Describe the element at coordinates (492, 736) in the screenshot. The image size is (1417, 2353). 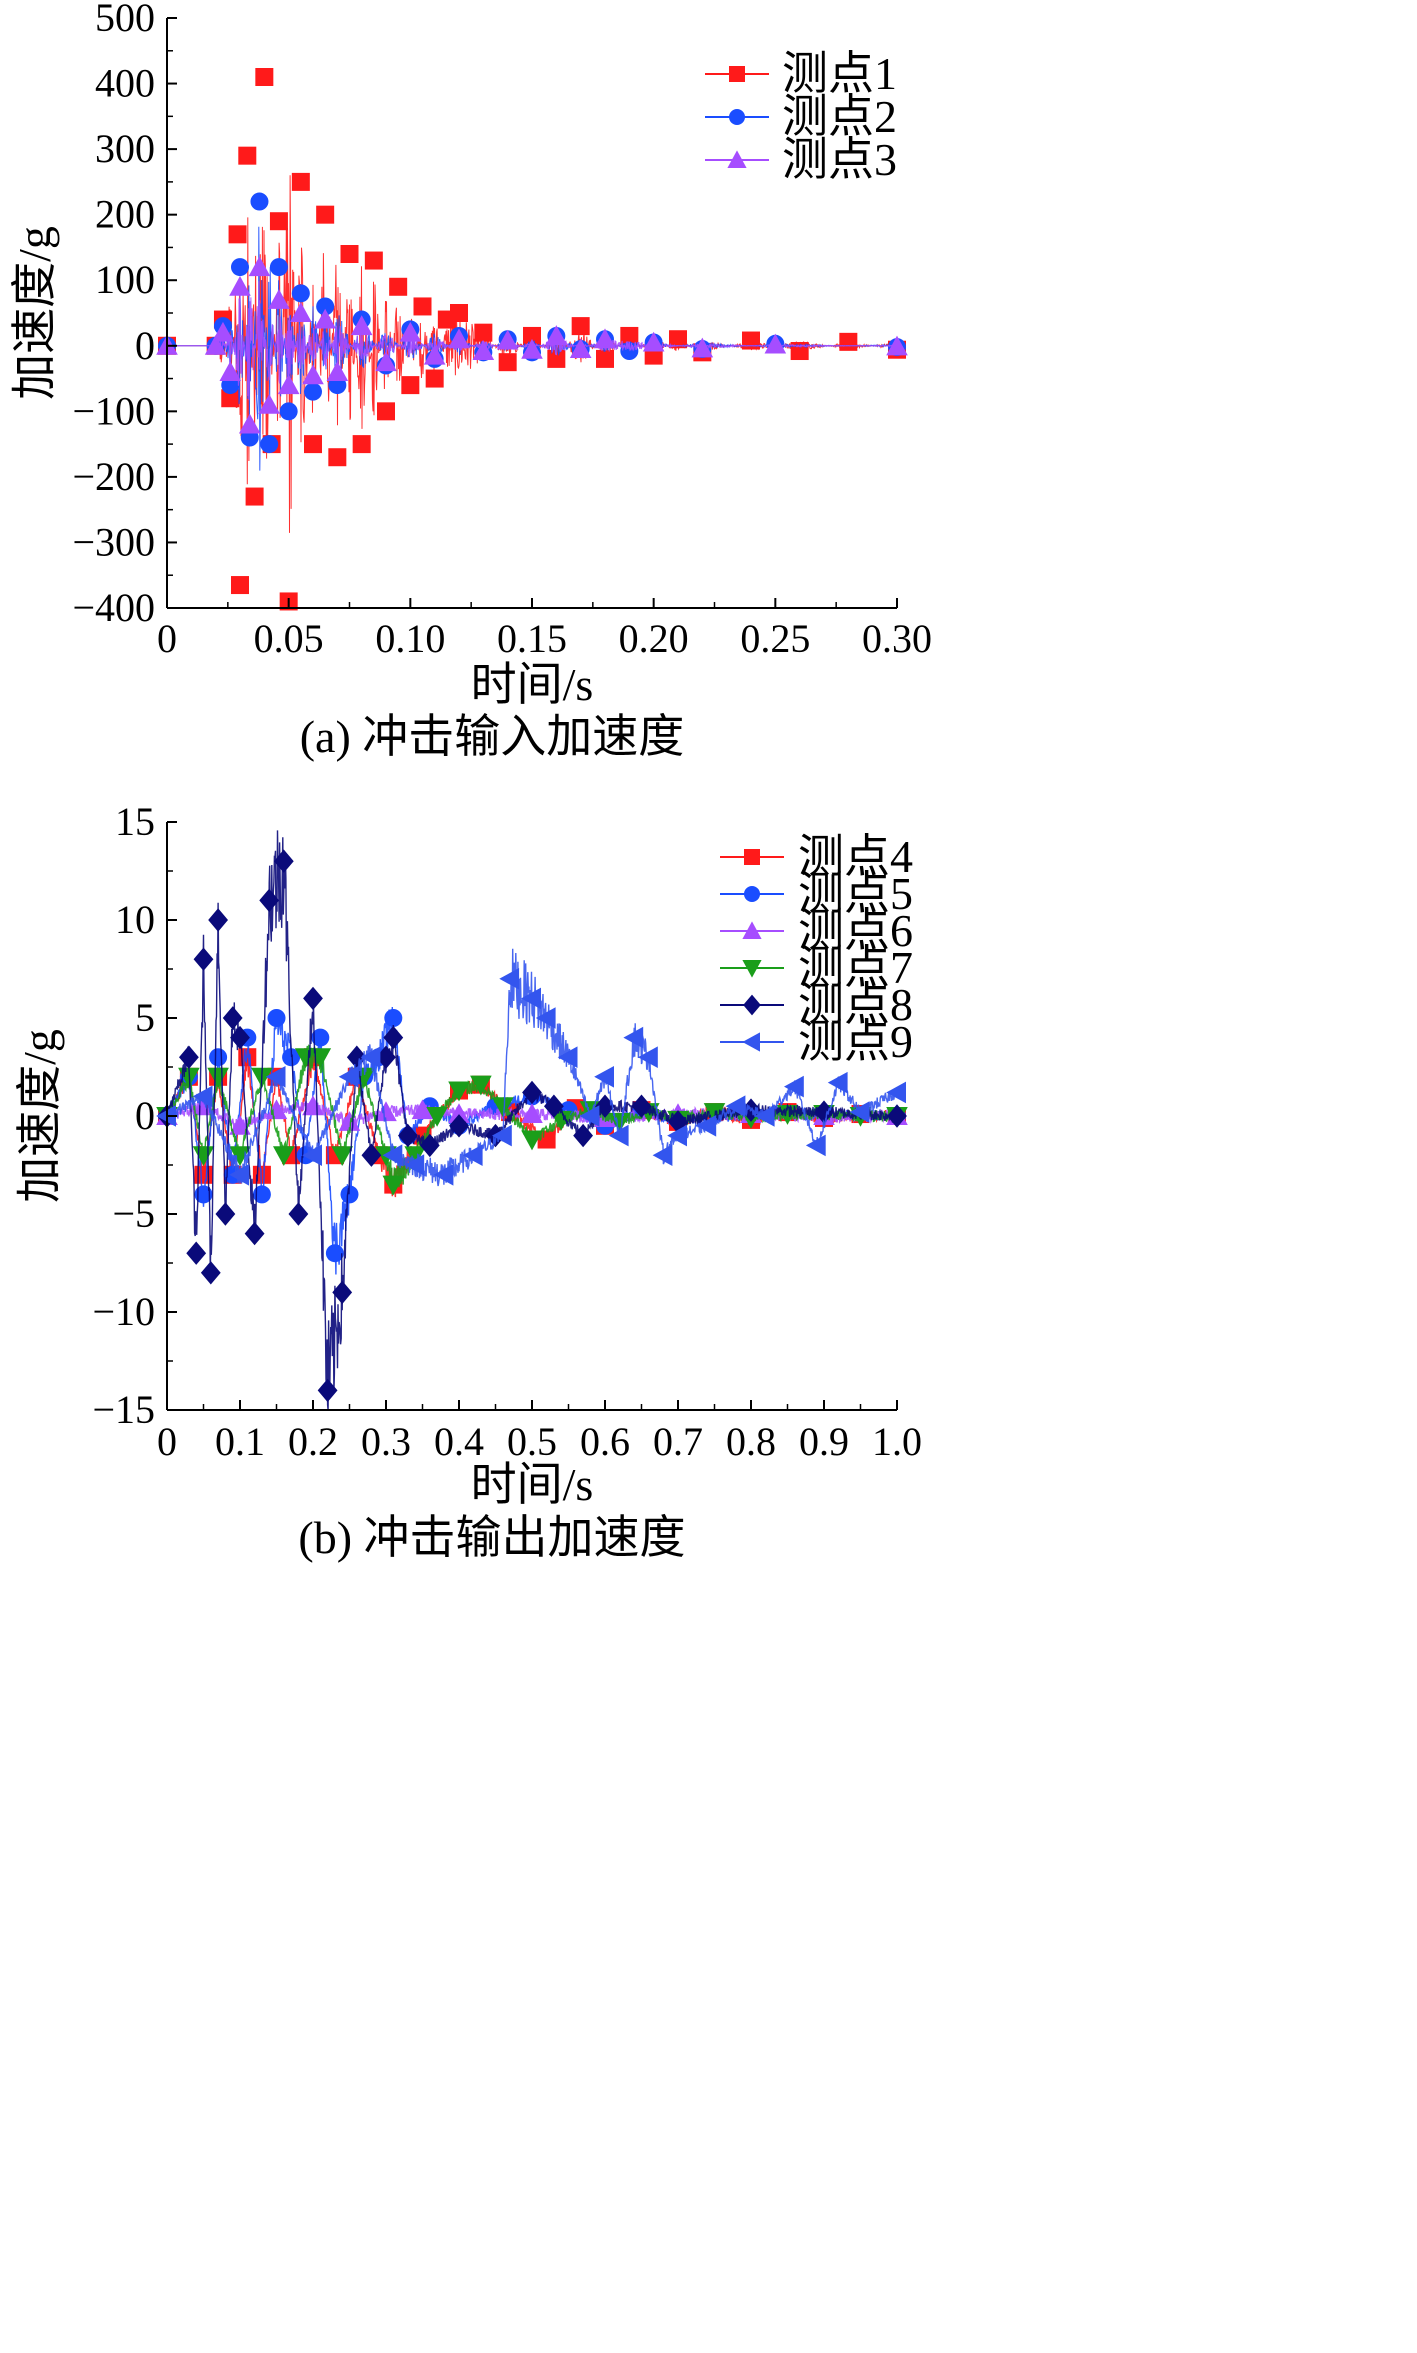
I see `figure-caption: (a) 冲击输入加速度` at that location.